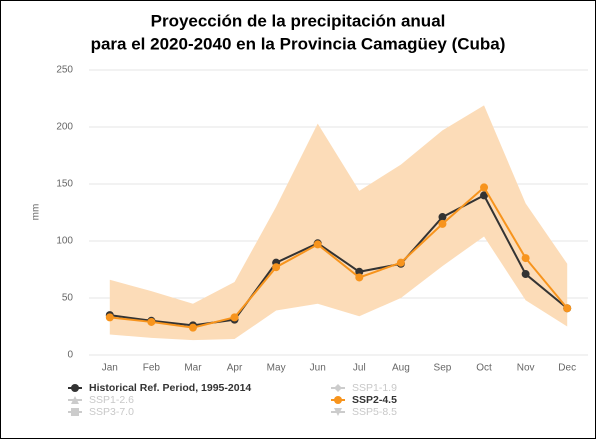 This screenshot has height=439, width=596. I want to click on x-tick-label: Apr, so click(235, 368).